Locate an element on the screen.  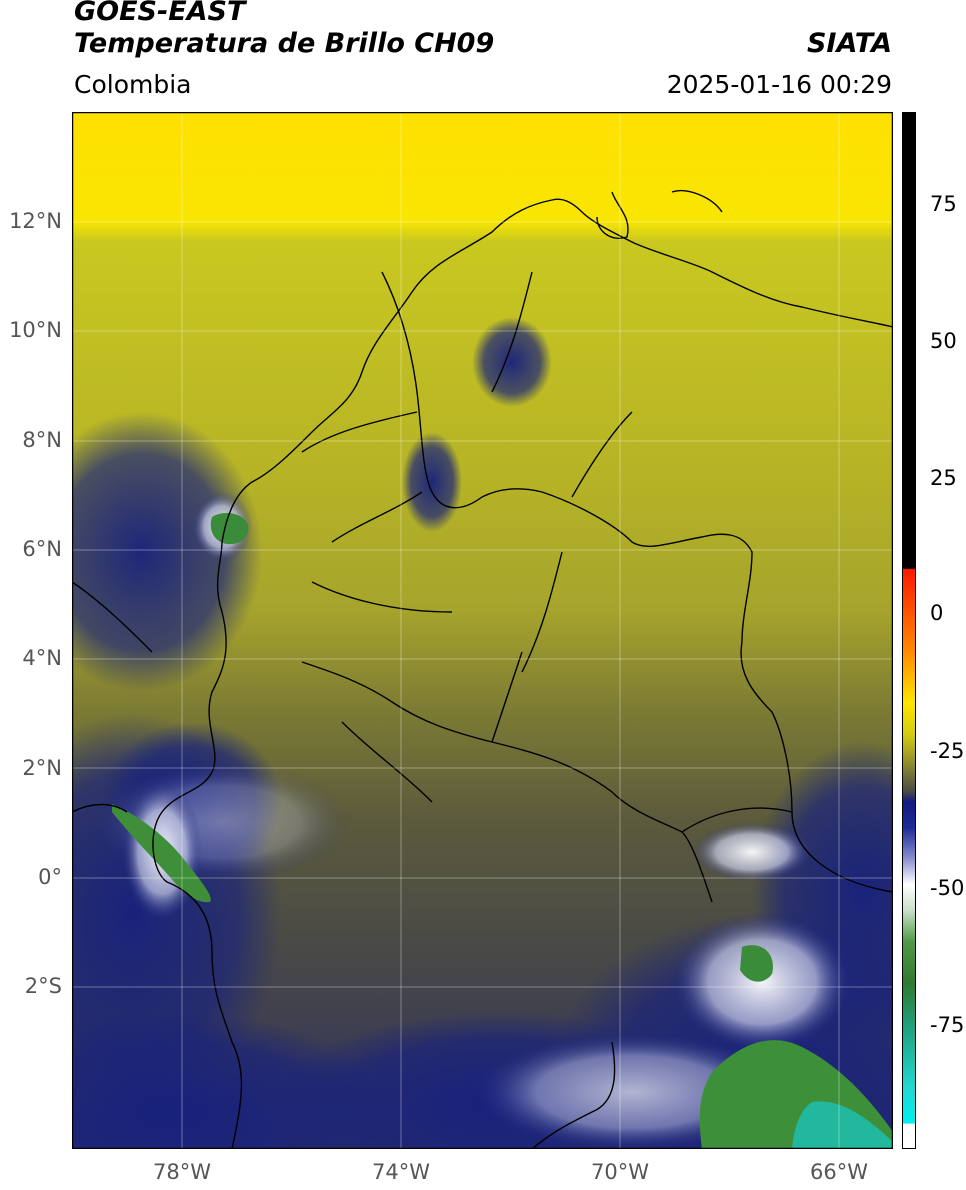
lon-tick-label: 78°W is located at coordinates (182, 1172).